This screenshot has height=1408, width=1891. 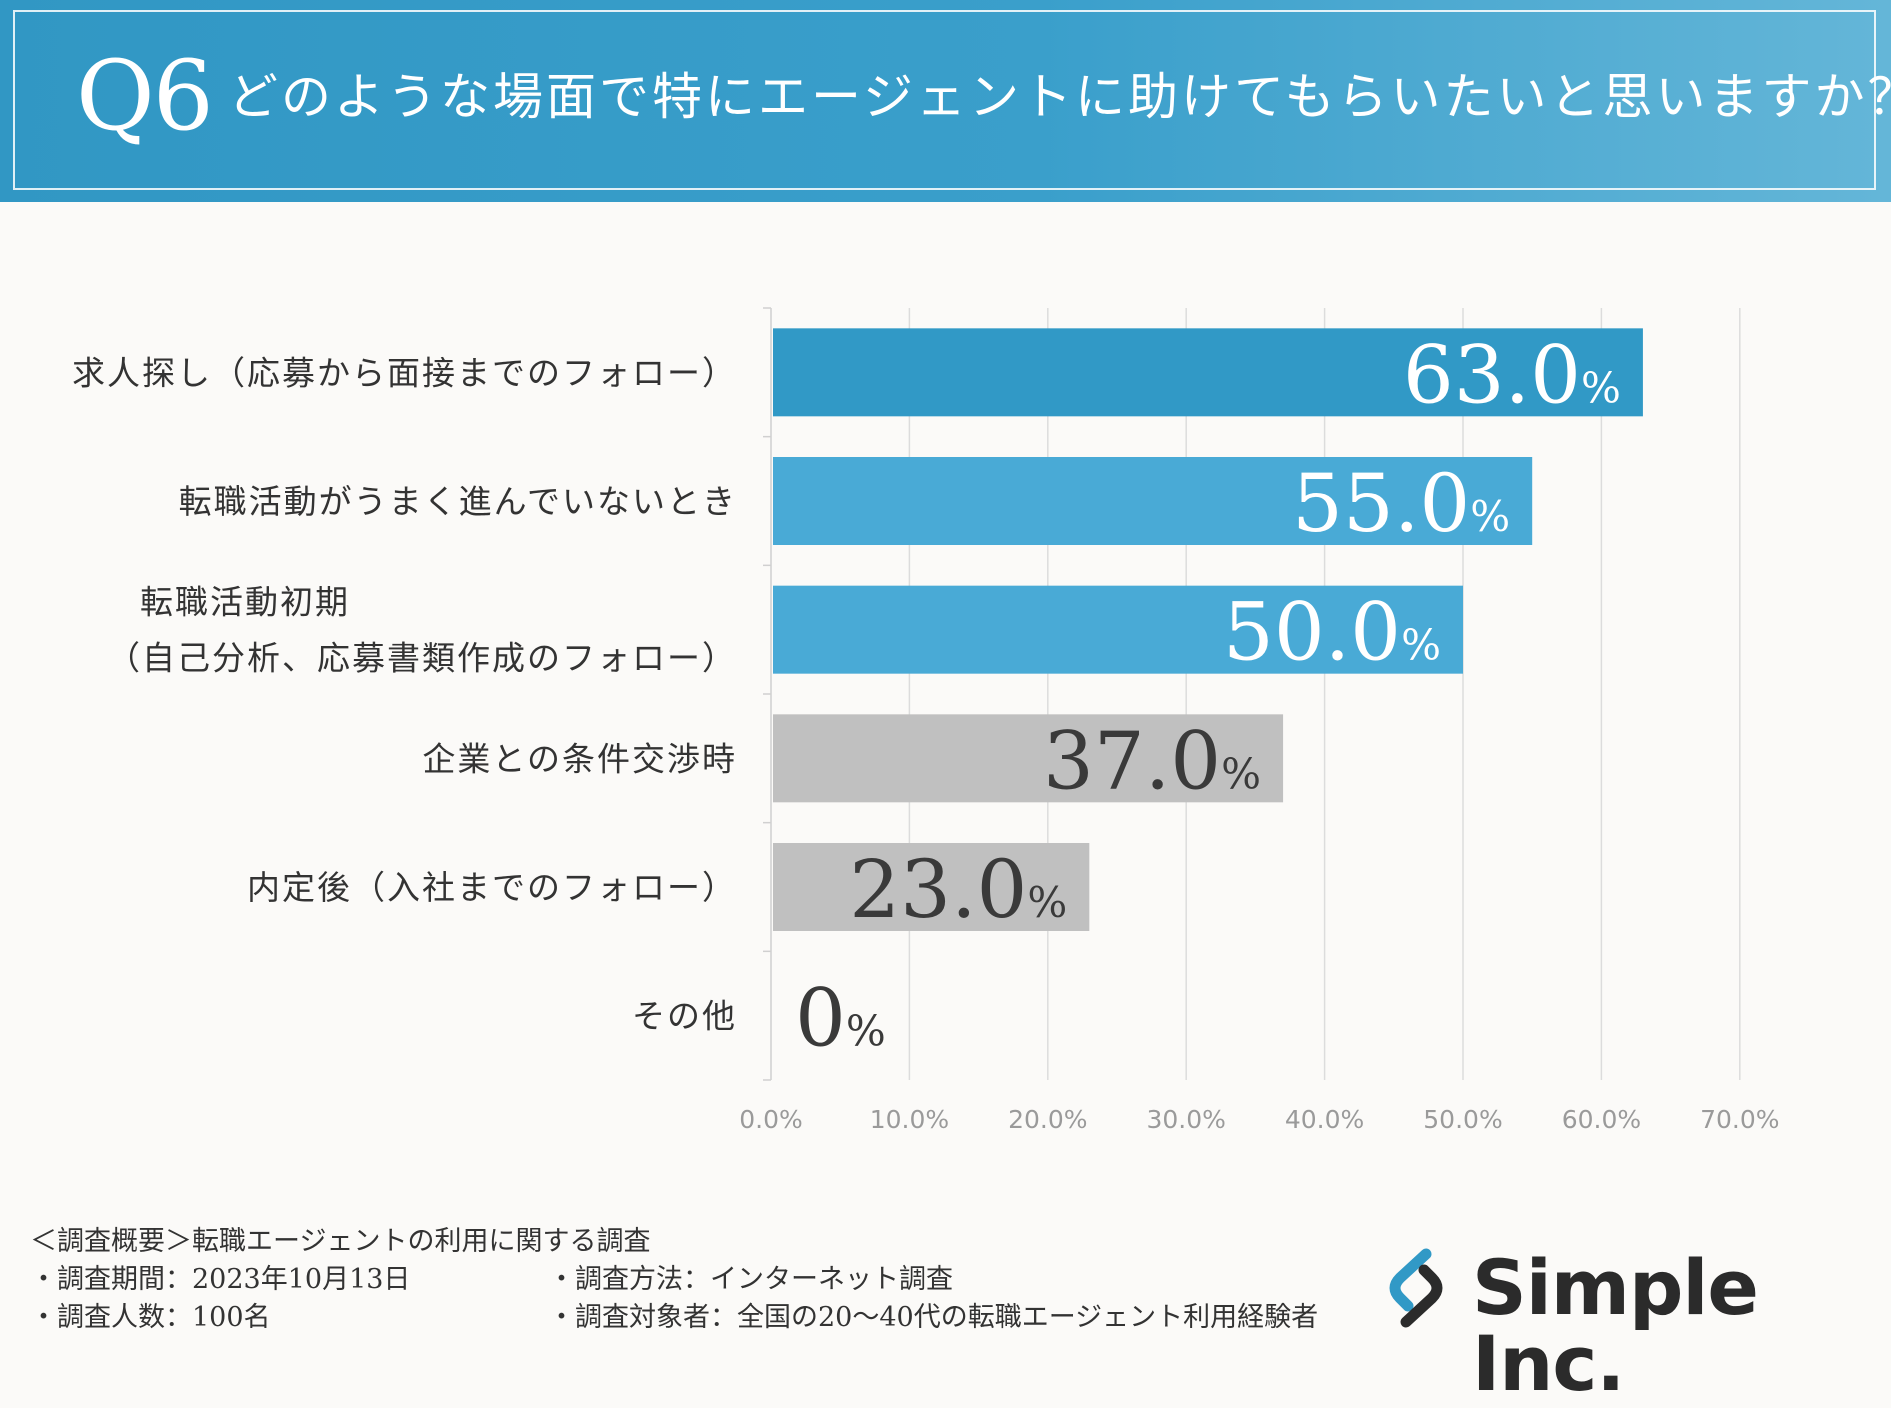 What do you see at coordinates (1152, 760) in the screenshot?
I see `value-label: 37.0%` at bounding box center [1152, 760].